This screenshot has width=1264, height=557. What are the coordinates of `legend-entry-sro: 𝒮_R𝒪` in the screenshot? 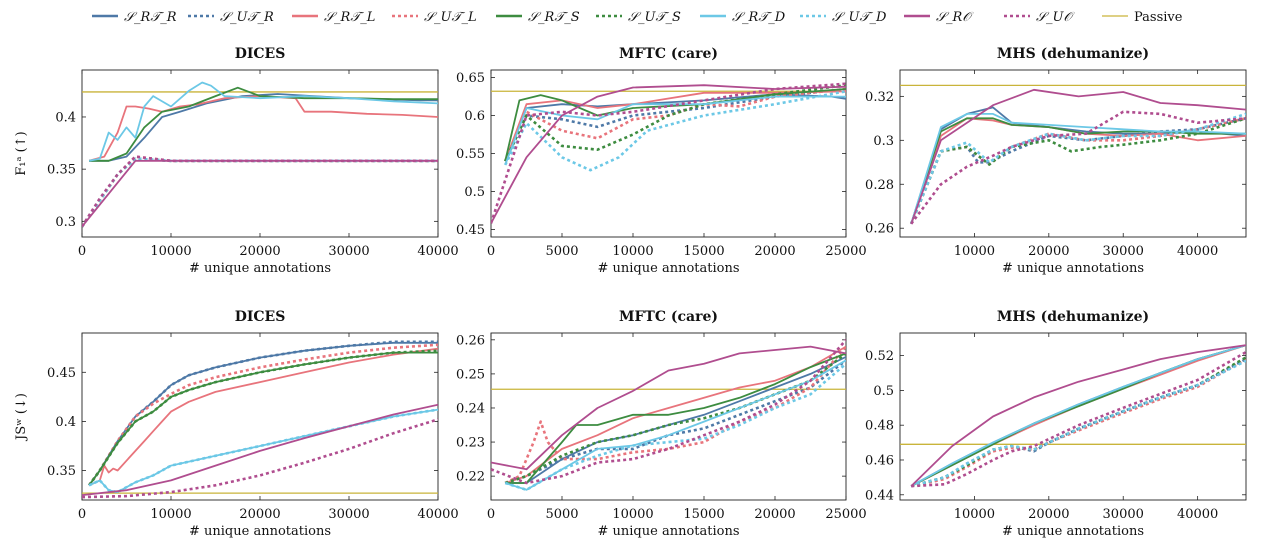 It's located at (939, 17).